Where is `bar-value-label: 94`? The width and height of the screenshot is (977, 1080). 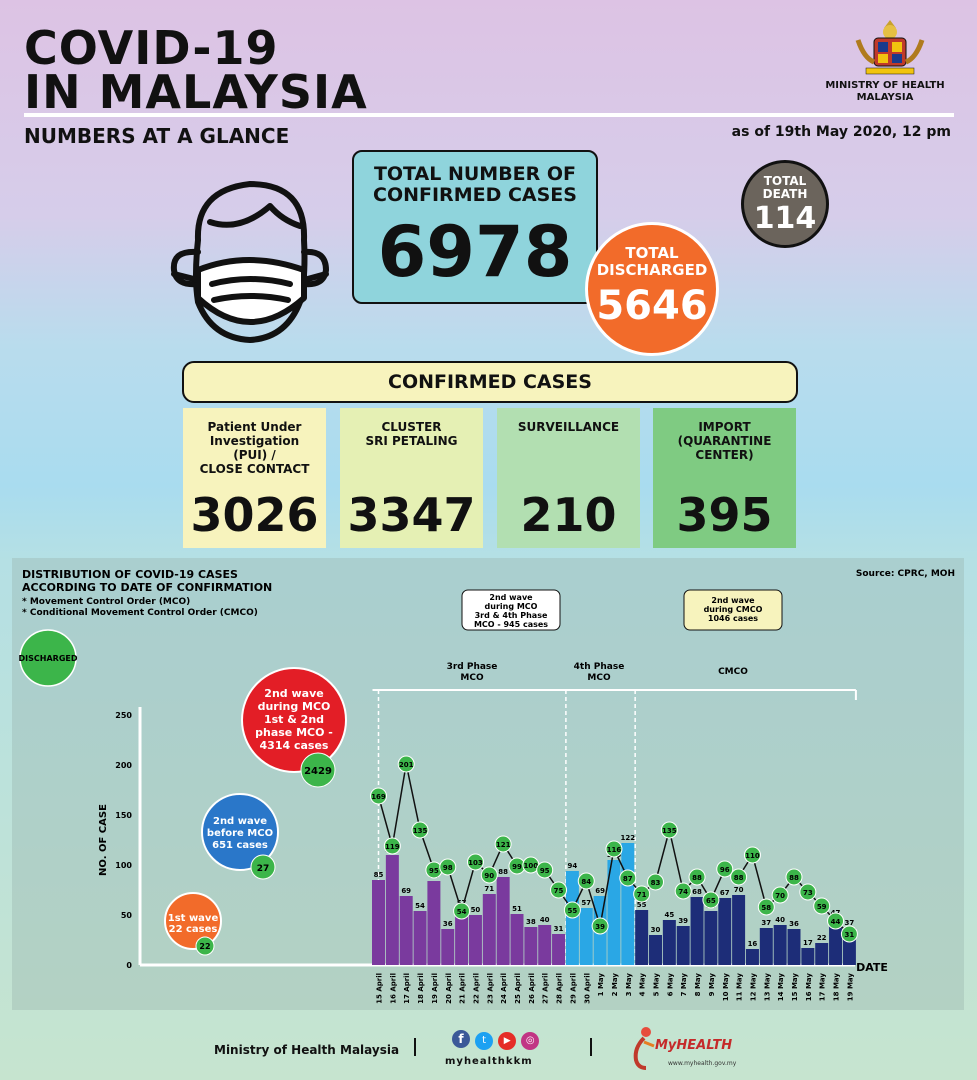
bar-value-label: 94 is located at coordinates (573, 866).